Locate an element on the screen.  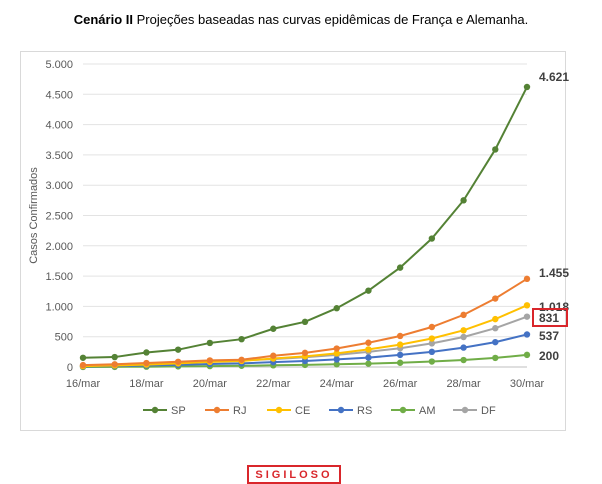
legend-label-rs: RS is located at coordinates (364, 411).